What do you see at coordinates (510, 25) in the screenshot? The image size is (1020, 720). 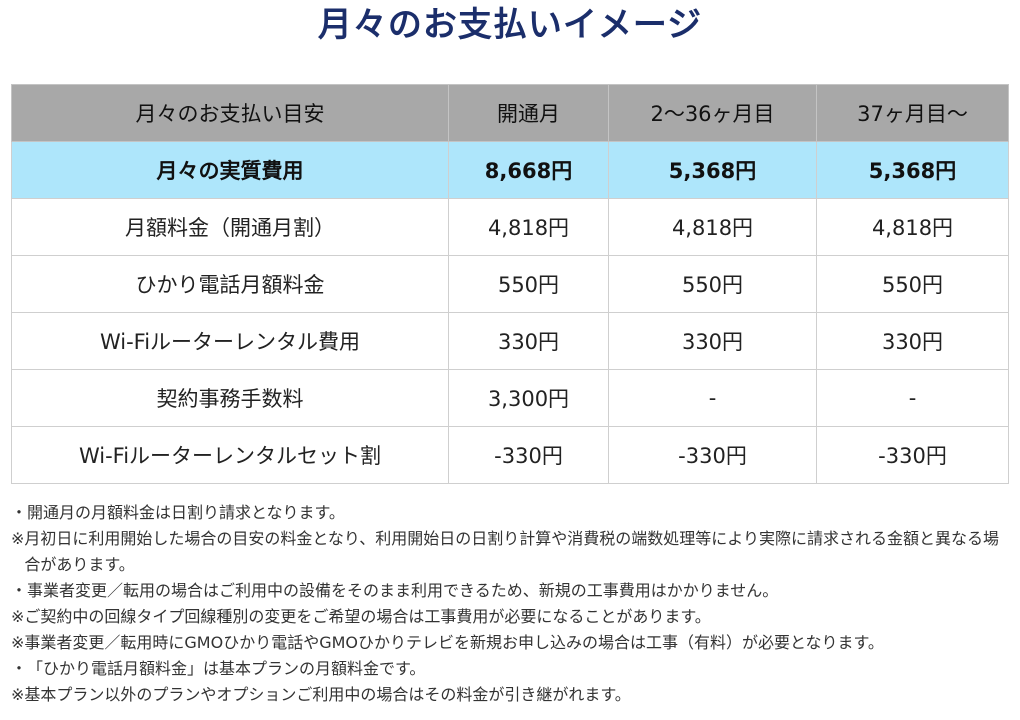 I see `page-title: 月々のお支払いイメージ` at bounding box center [510, 25].